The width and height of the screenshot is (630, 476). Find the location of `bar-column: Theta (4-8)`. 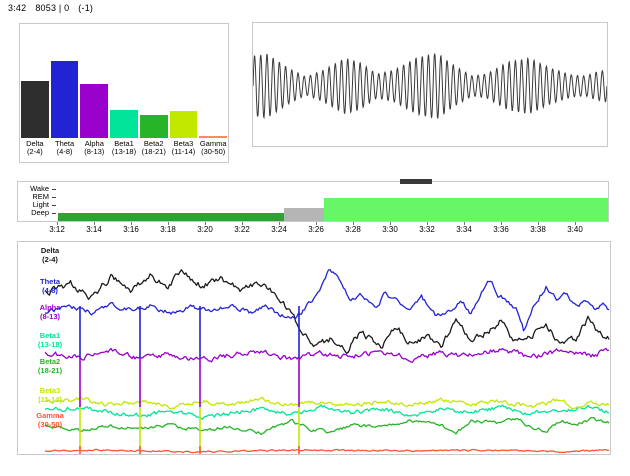

bar-column: Theta (4-8) is located at coordinates (65, 93).